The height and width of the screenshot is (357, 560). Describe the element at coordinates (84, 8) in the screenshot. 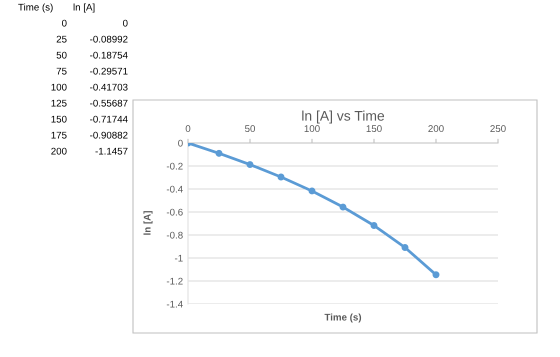

I see `text: ln [A]` at that location.